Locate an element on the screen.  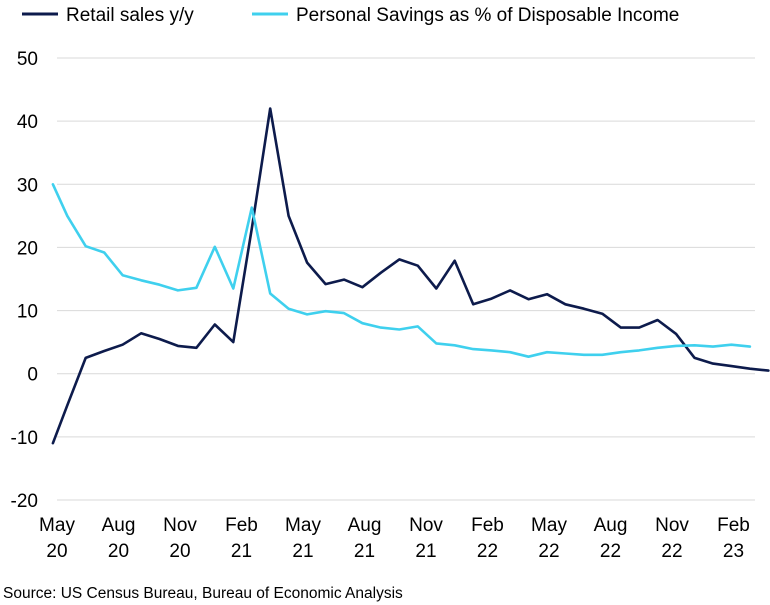
y-tick-label: -10 is located at coordinates (24, 438).